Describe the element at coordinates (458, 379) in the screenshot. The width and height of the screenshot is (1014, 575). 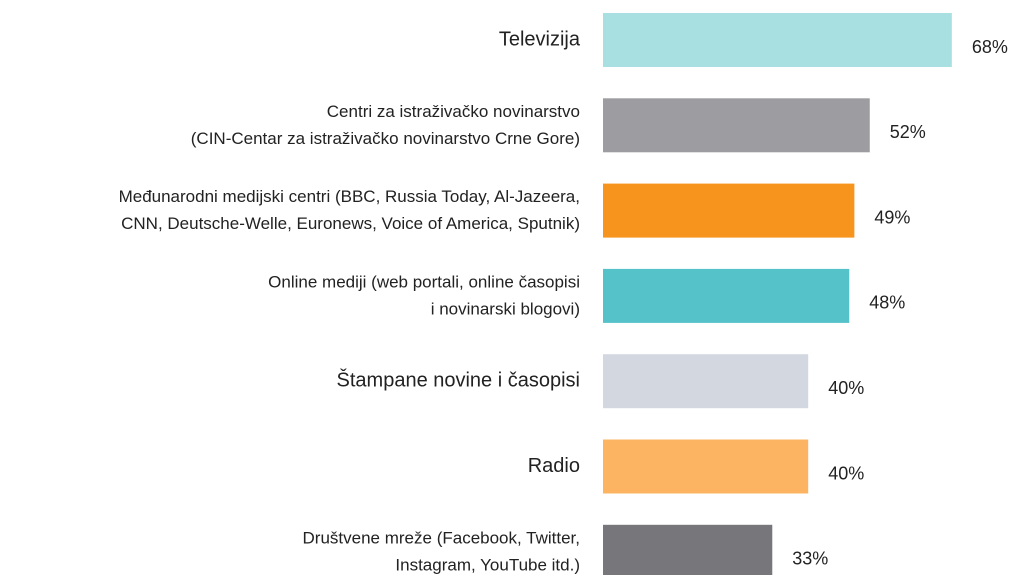
I see `category-label: Štampane novine i časopisi` at that location.